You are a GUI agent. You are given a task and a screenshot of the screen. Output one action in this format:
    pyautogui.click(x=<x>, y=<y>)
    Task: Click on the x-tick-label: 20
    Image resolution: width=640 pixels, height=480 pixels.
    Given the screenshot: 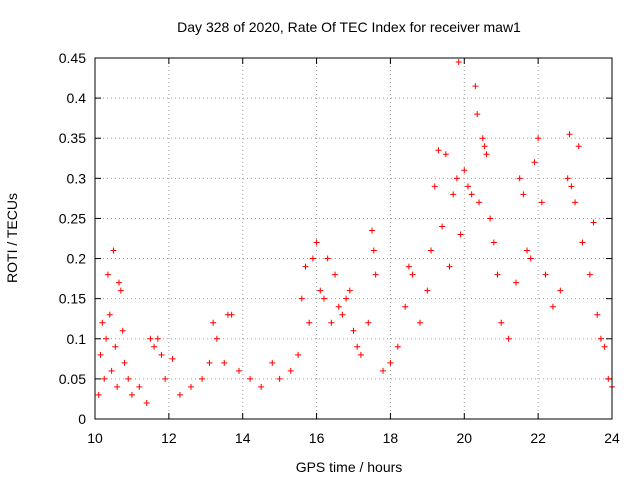 What is the action you would take?
    pyautogui.click(x=464, y=438)
    